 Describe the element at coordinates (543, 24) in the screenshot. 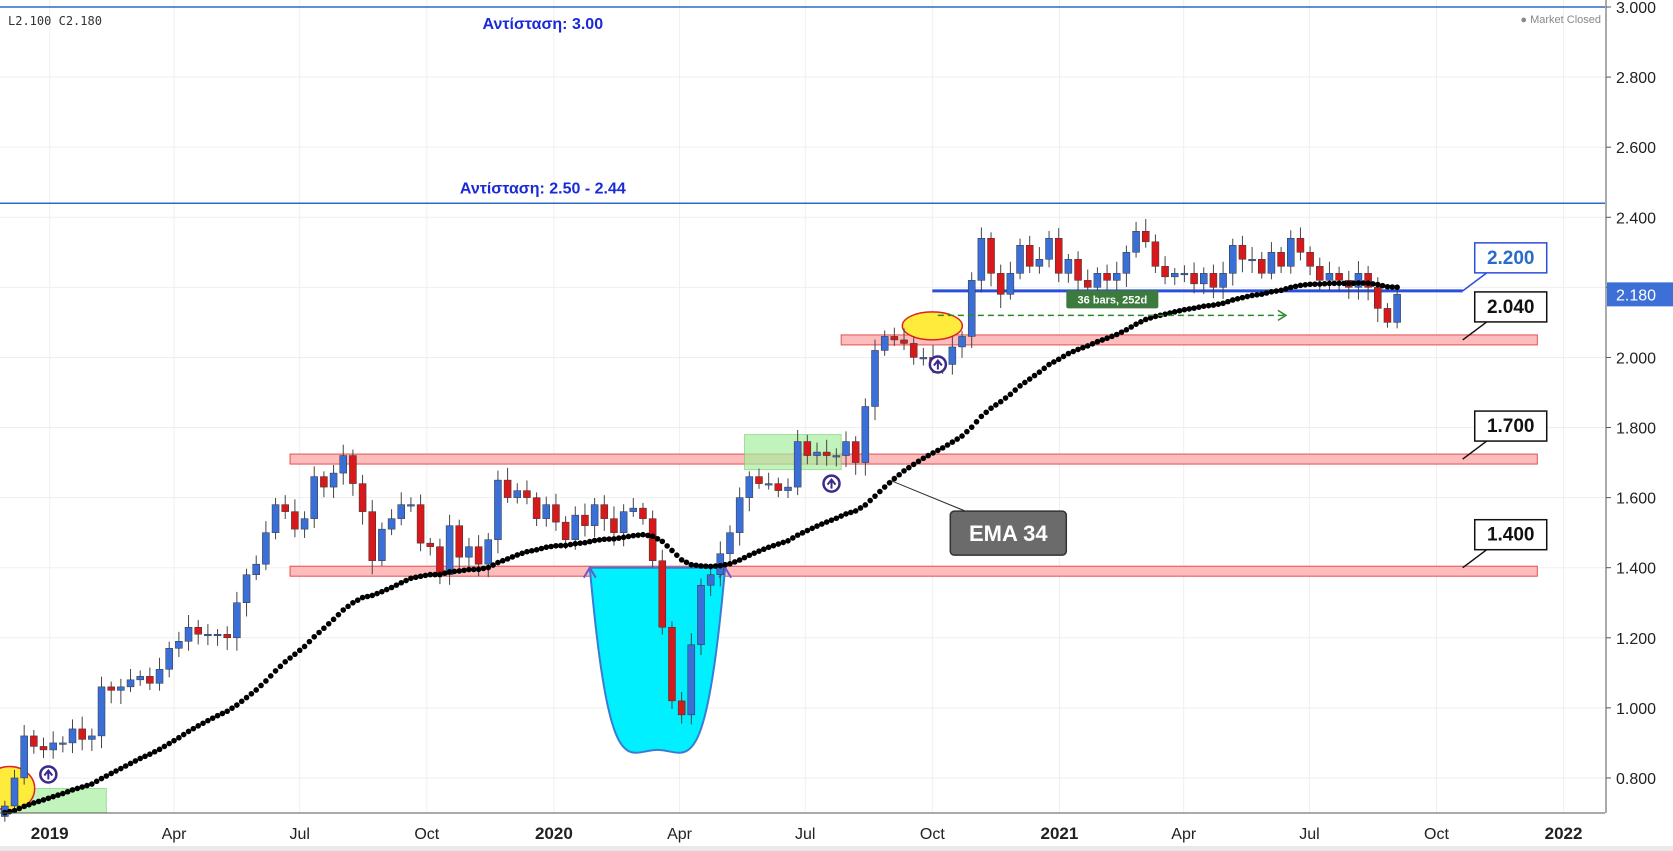

I see `resistance-label: Αντίσταση: 3.00` at that location.